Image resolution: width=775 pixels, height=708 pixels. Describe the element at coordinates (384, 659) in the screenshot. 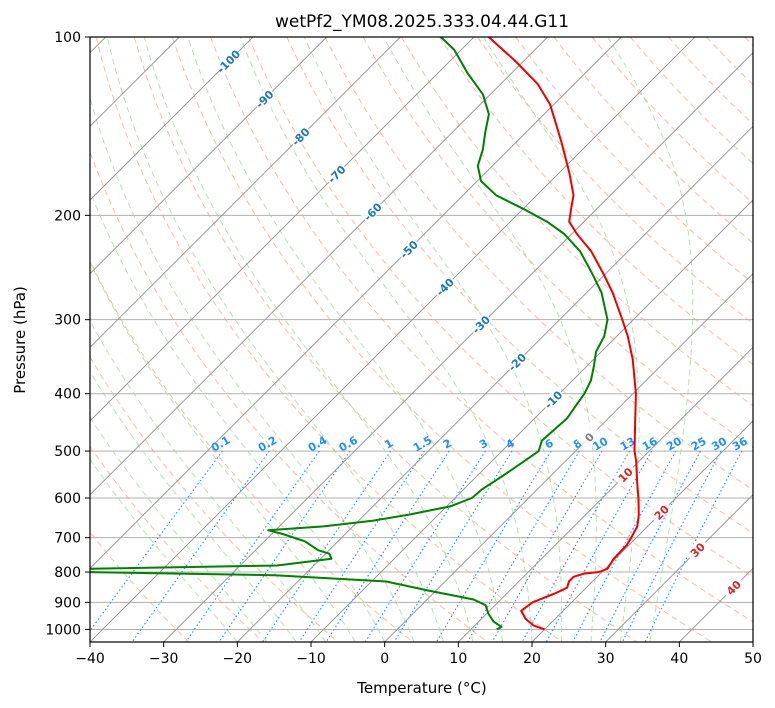

I see `x-tick-label: 0` at that location.